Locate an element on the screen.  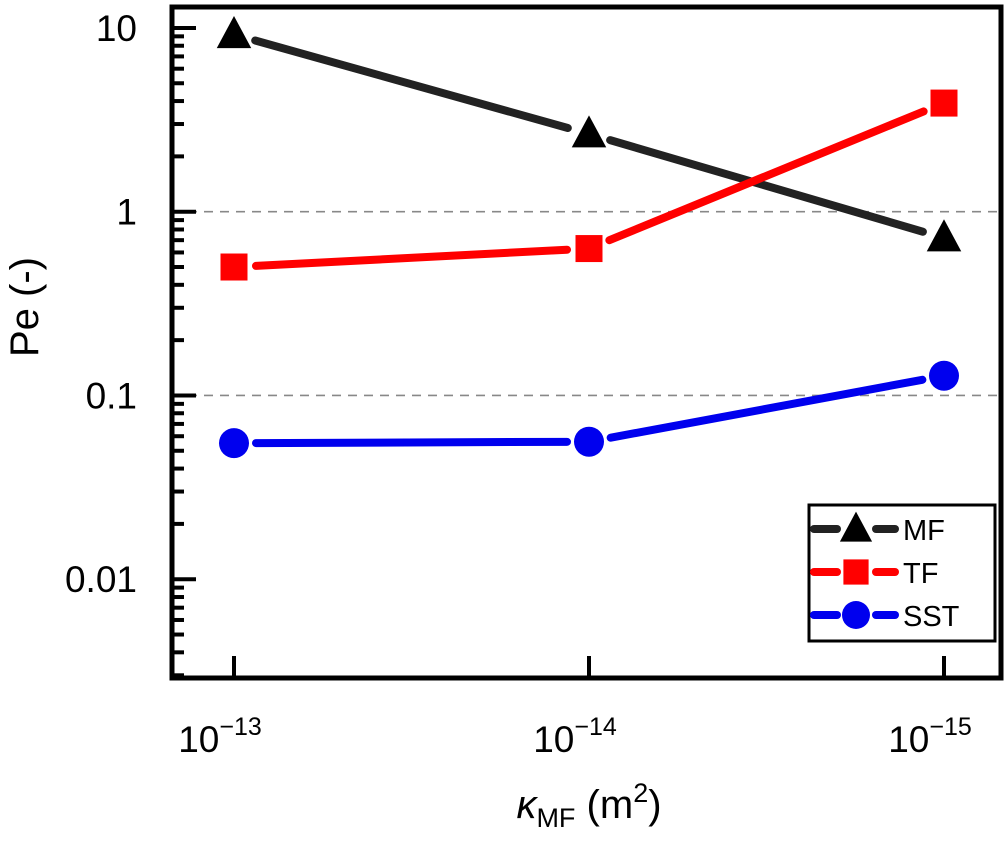
x-axis-title: κMF (m2) is located at coordinates (588, 805).